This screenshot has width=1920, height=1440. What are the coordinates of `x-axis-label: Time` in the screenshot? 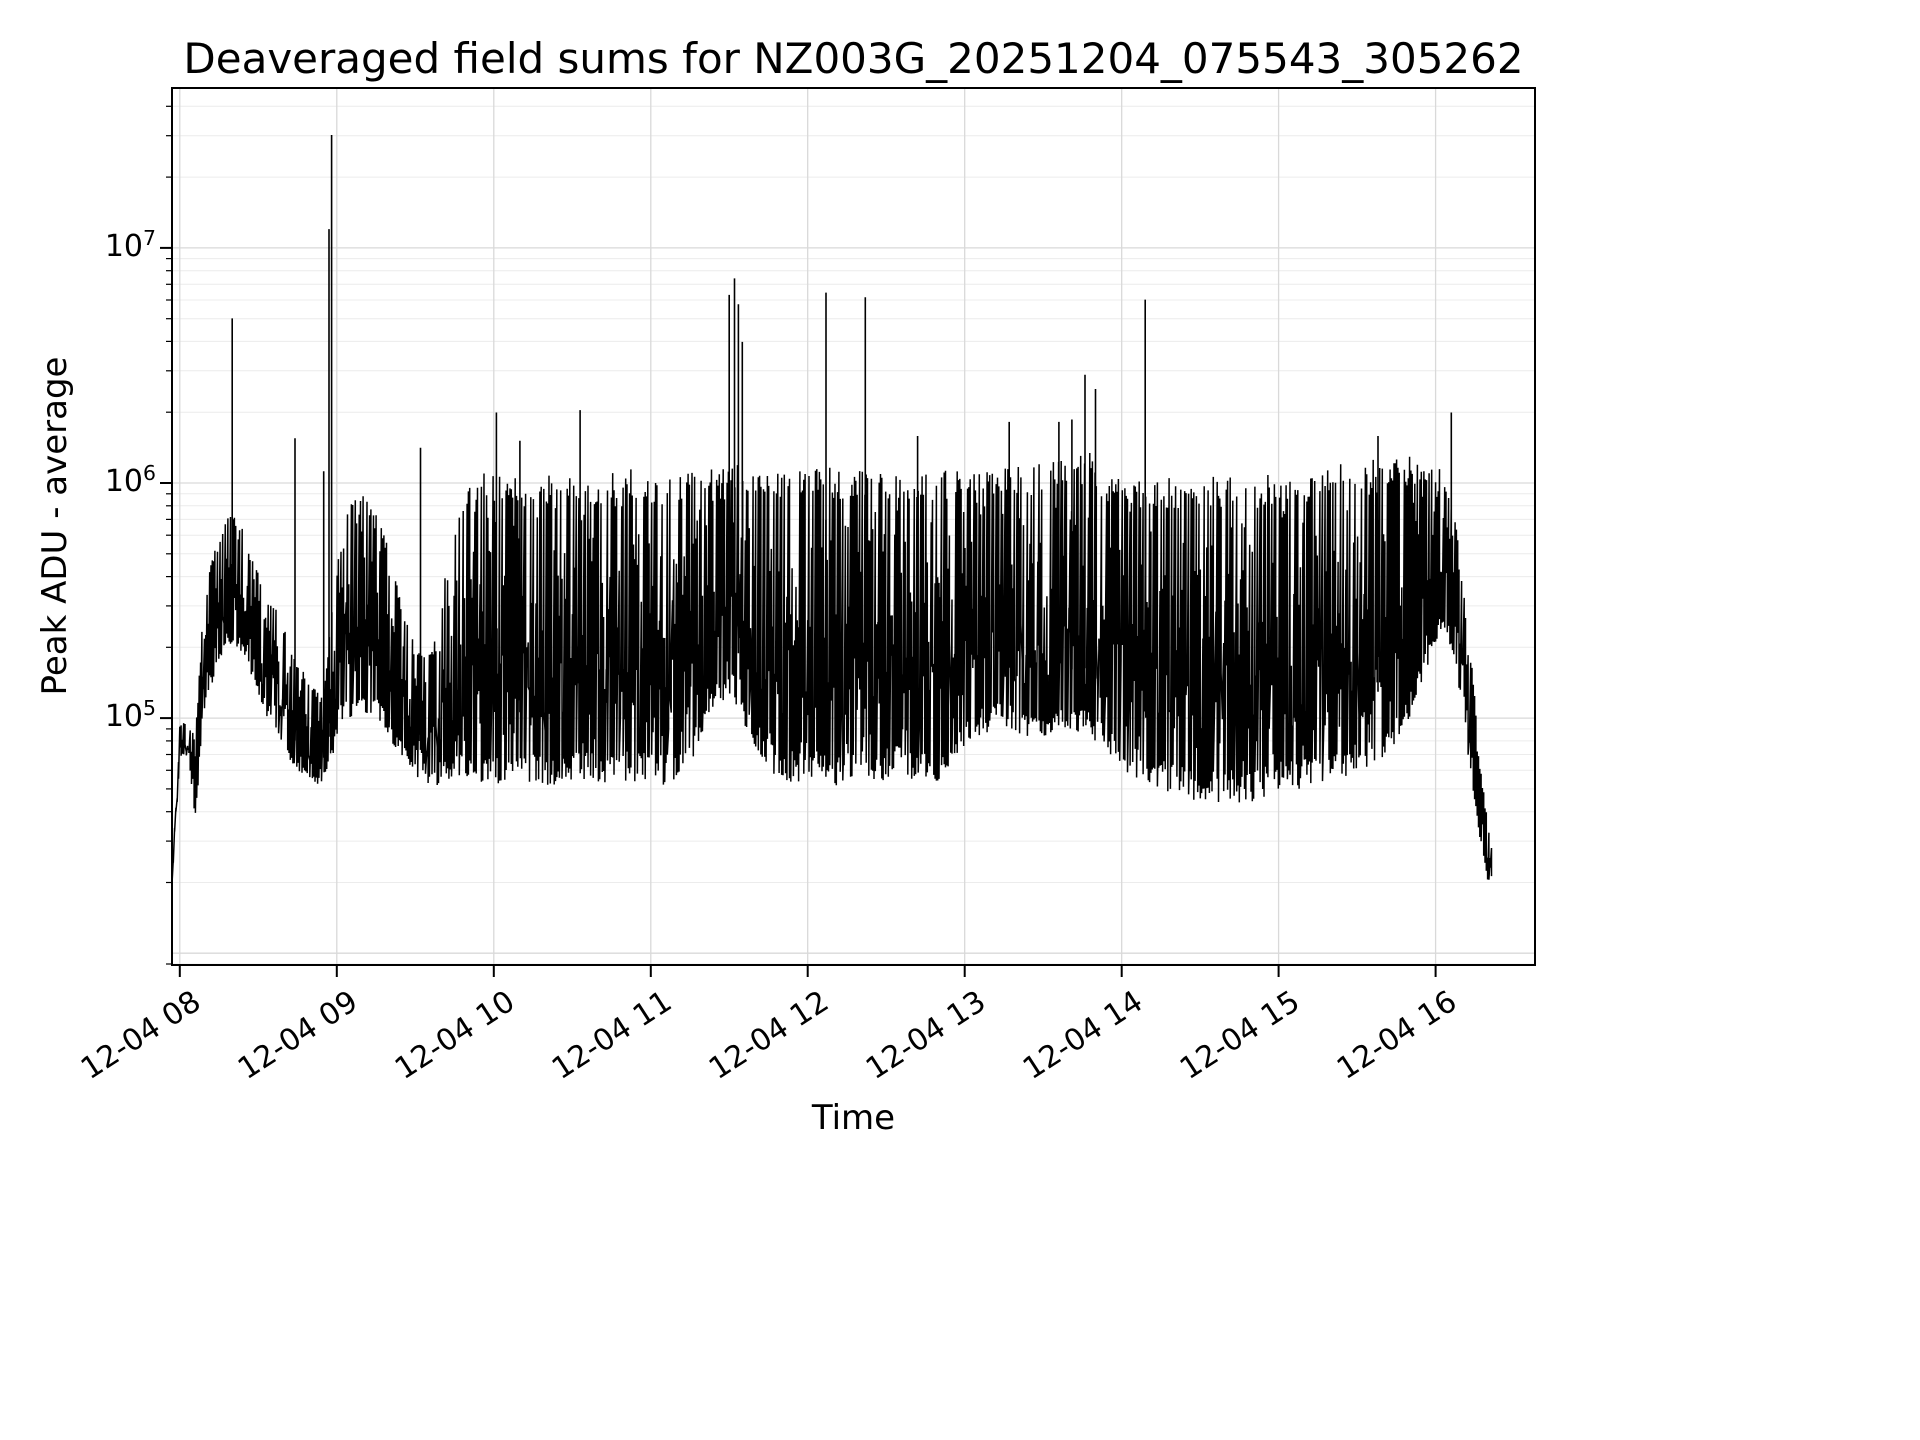 It's located at (853, 1118).